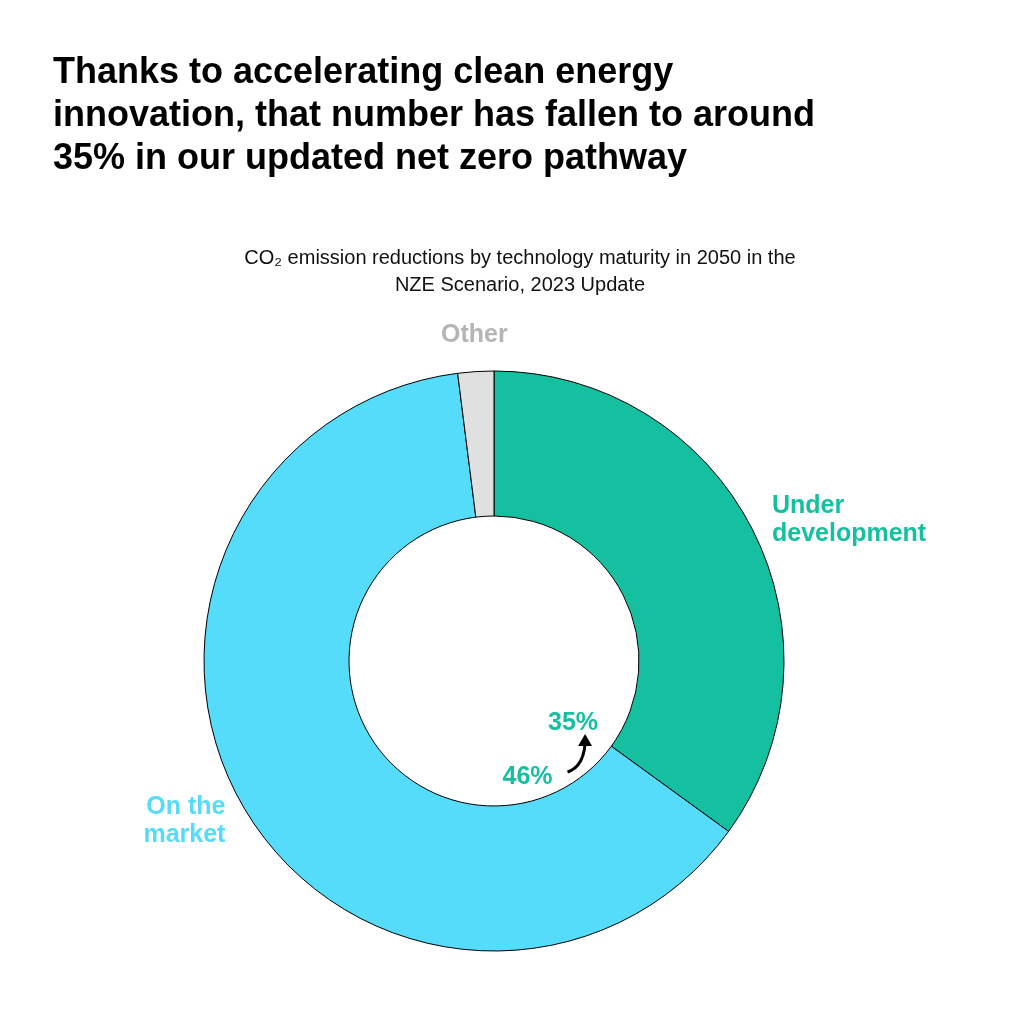  I want to click on slice-label: On the market, so click(185, 818).